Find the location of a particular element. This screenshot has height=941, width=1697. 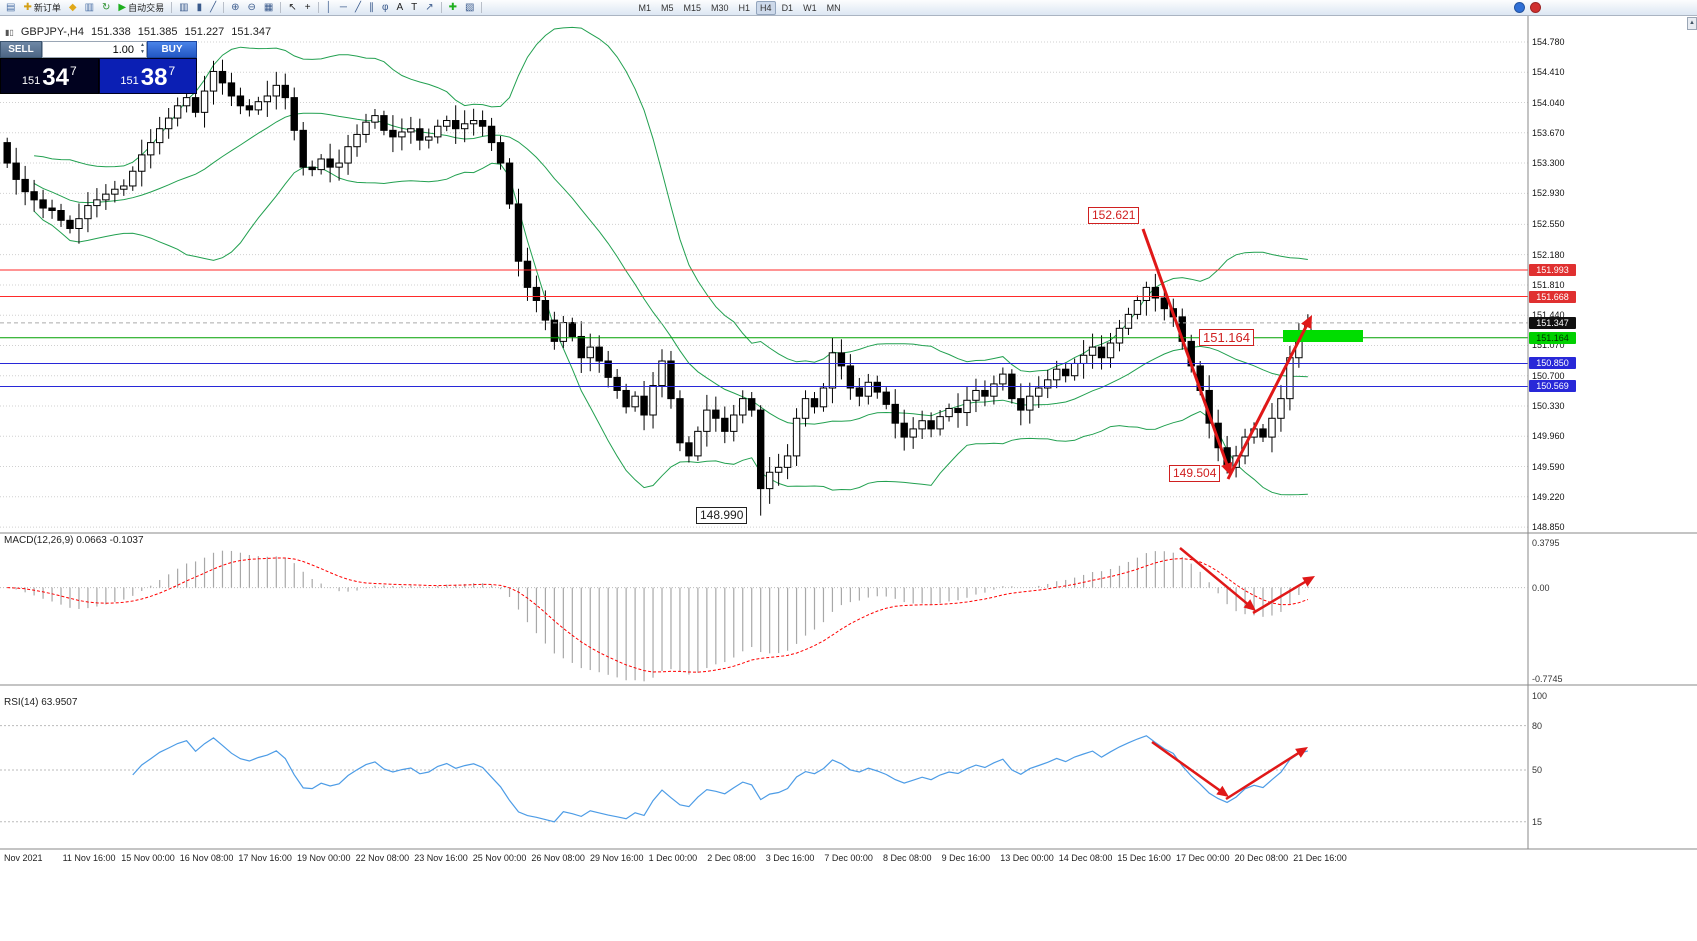

terminal-icon-glyph: ▤ is located at coordinates (11, 7).